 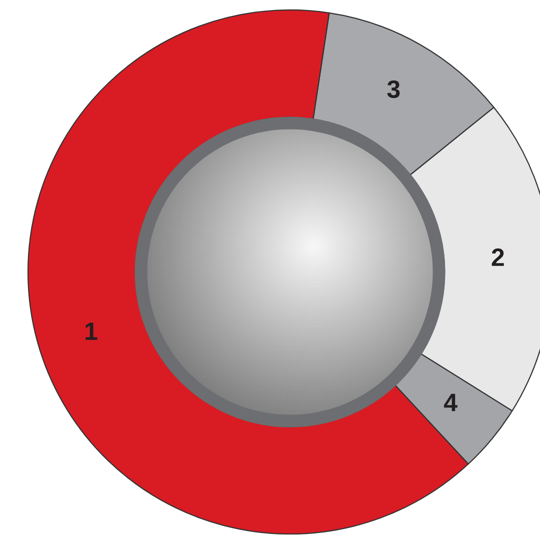 What do you see at coordinates (393, 89) in the screenshot?
I see `slice-label: 3` at bounding box center [393, 89].